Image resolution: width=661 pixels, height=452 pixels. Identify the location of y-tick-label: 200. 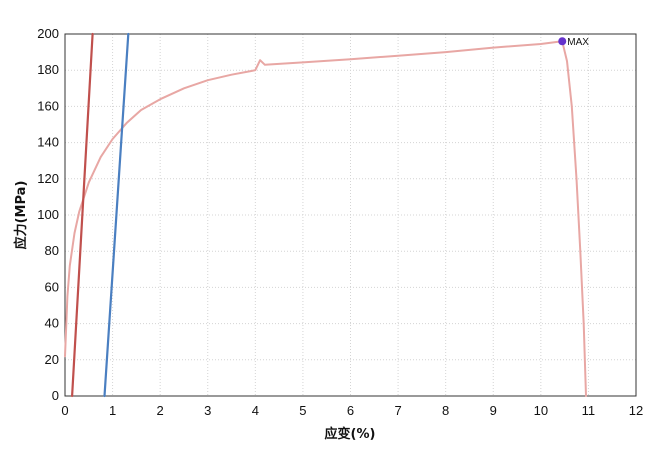
(48, 33).